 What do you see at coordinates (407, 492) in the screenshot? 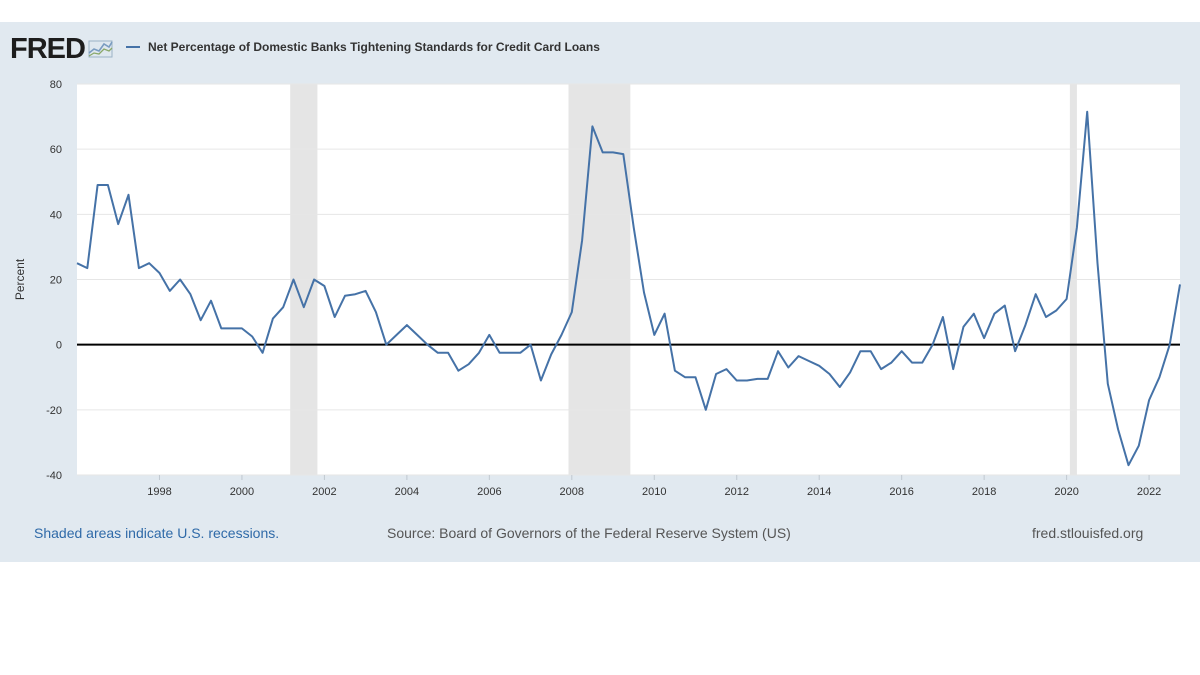
I see `x-tick-label: 2004` at bounding box center [407, 492].